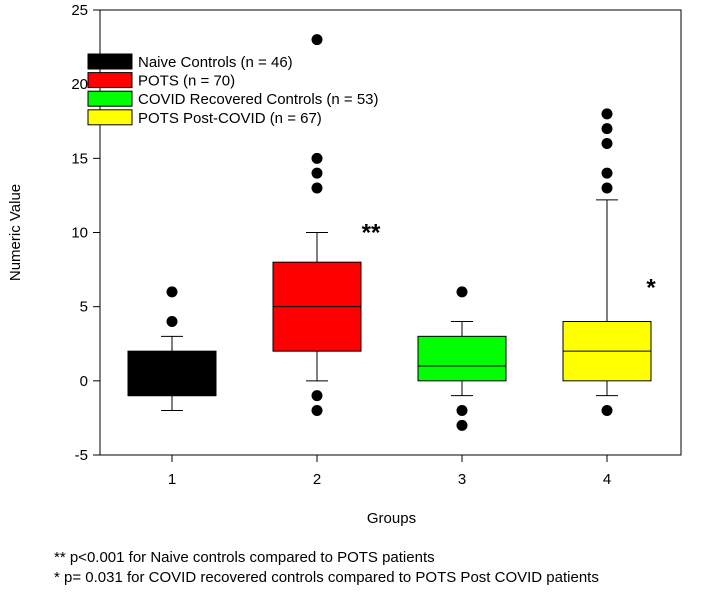  I want to click on x-tick-label: 3, so click(462, 479).